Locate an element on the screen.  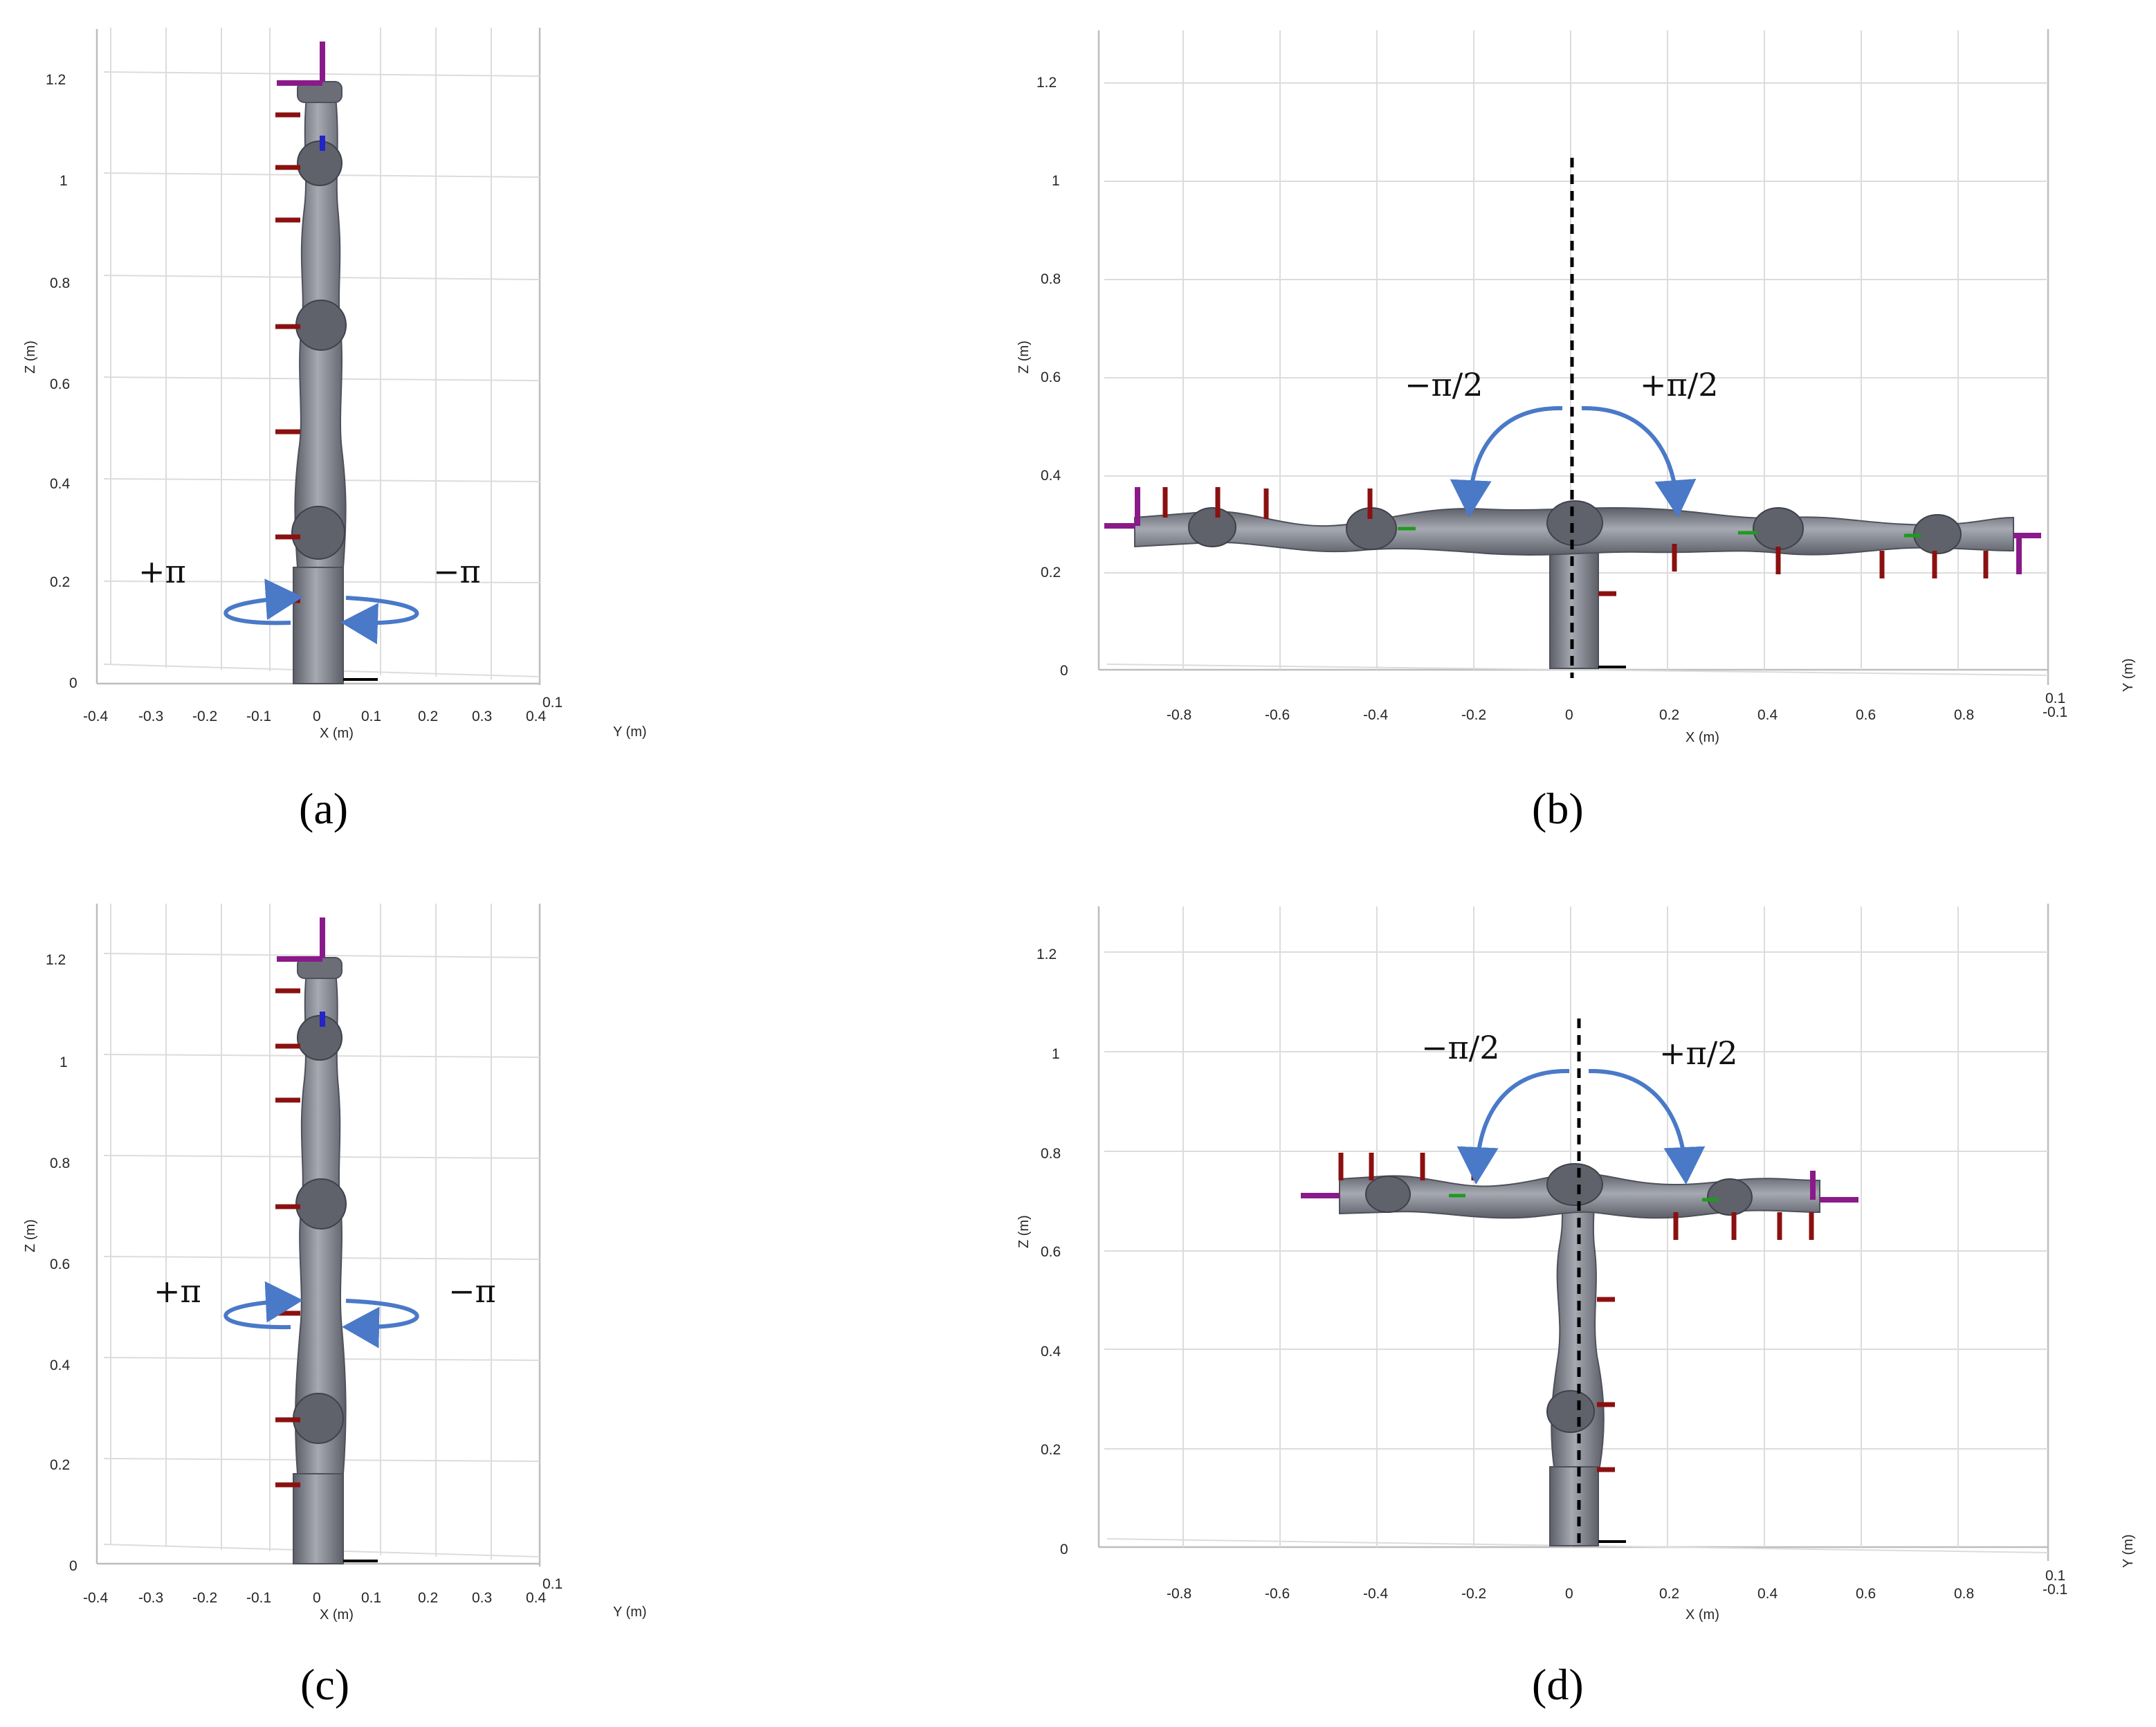
rotation-arrow-c: +π −π is located at coordinates (325, 1310).